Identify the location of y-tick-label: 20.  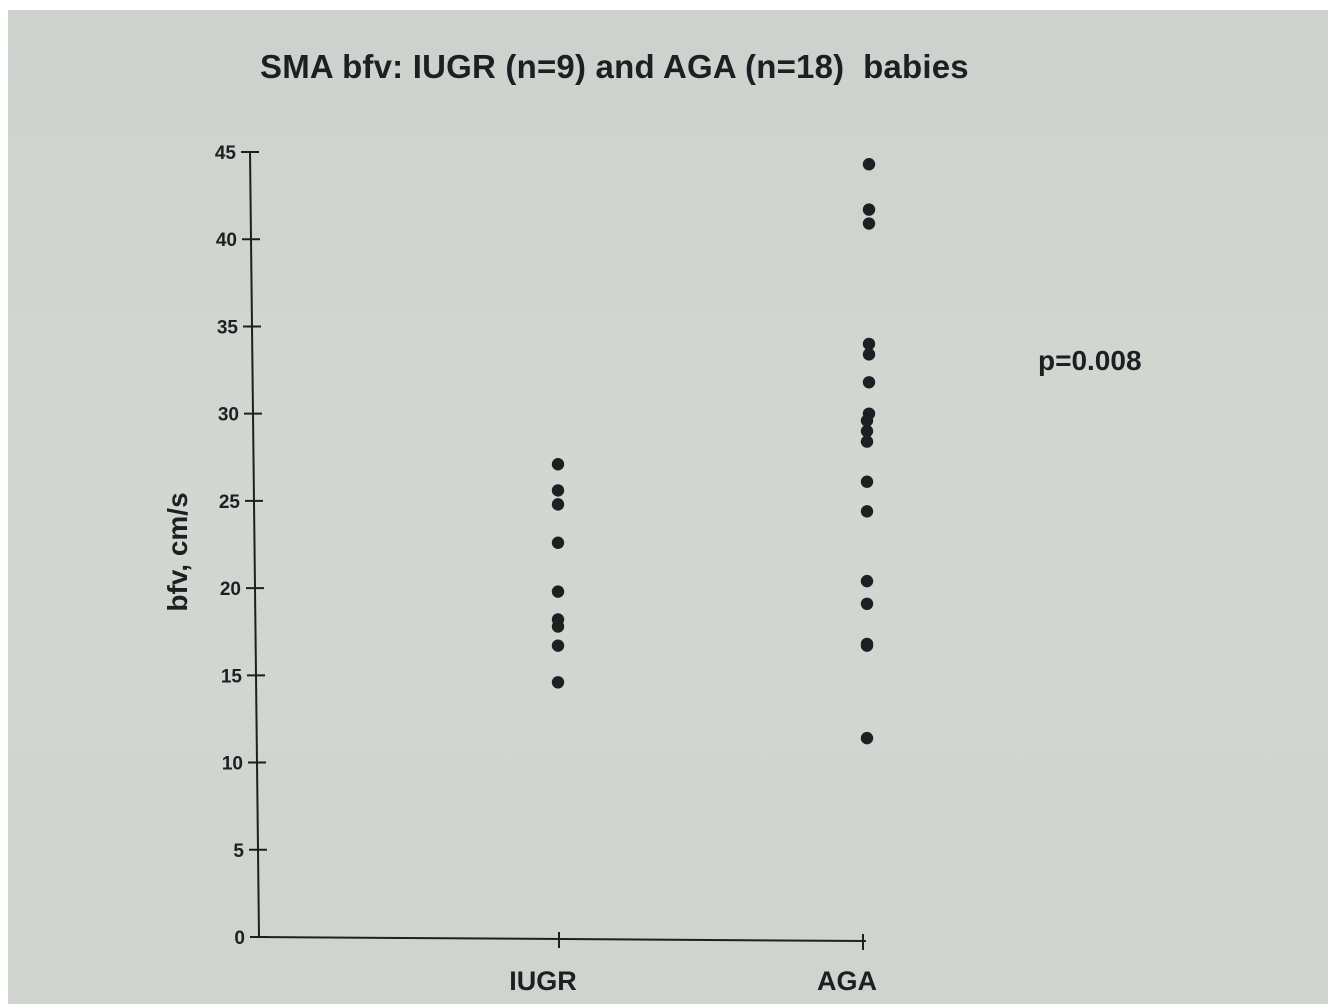
(230, 589).